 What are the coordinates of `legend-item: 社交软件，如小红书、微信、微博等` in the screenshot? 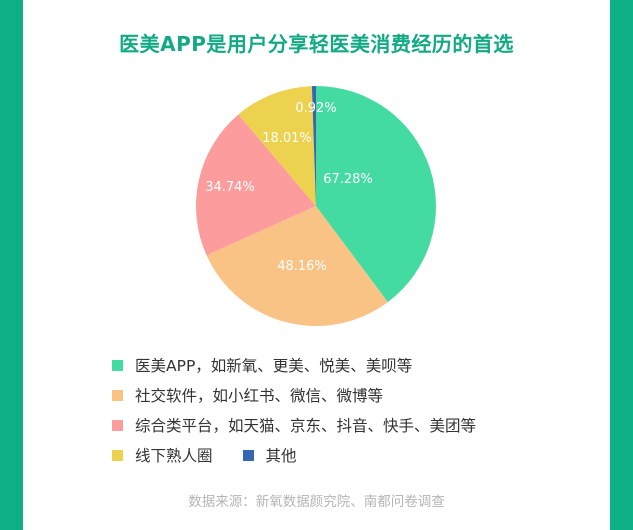 It's located at (294, 395).